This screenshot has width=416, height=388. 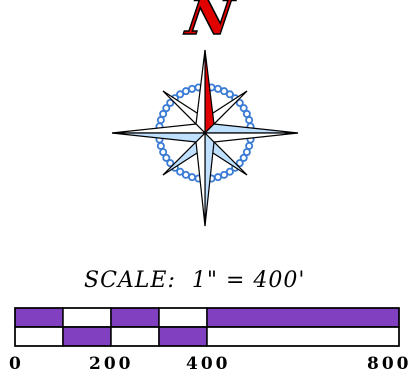 I want to click on scale-label: SCALE: 1" = 400', so click(x=195, y=280).